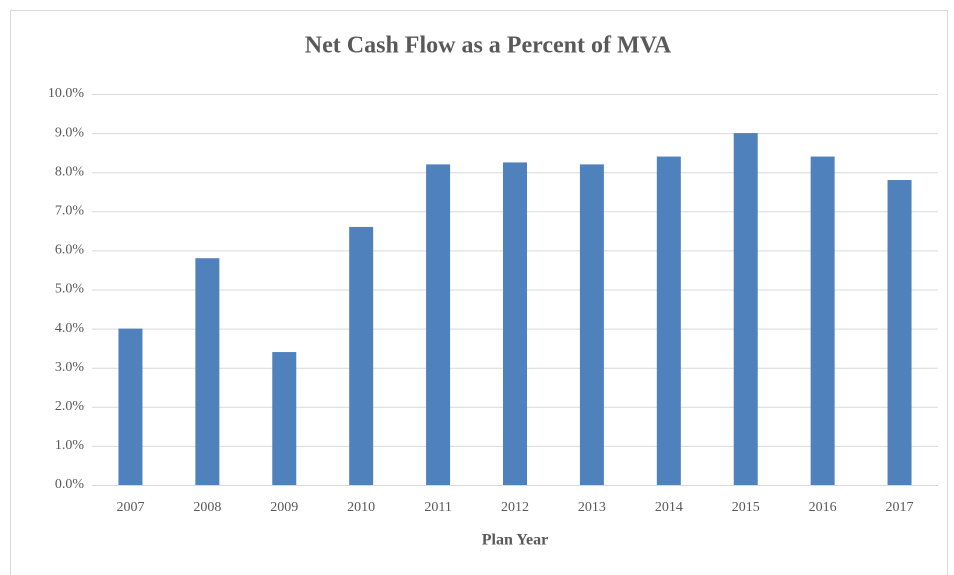 The image size is (954, 575). What do you see at coordinates (70, 132) in the screenshot?
I see `y-tick-label: 9.0%` at bounding box center [70, 132].